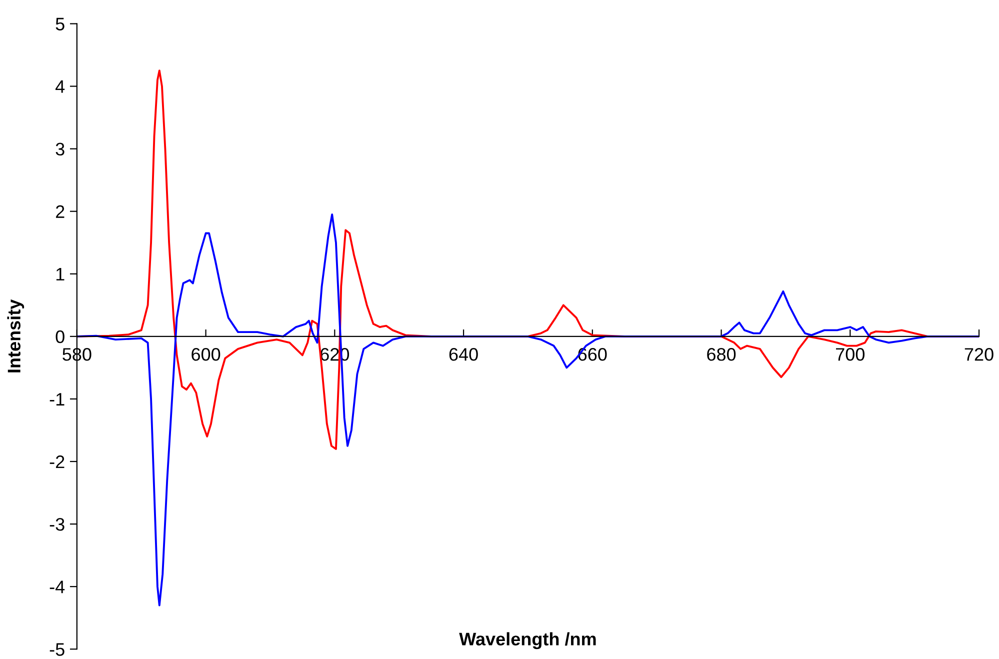 This screenshot has height=659, width=999. Describe the element at coordinates (527, 641) in the screenshot. I see `x-axis-title: Wavelength /nm` at that location.